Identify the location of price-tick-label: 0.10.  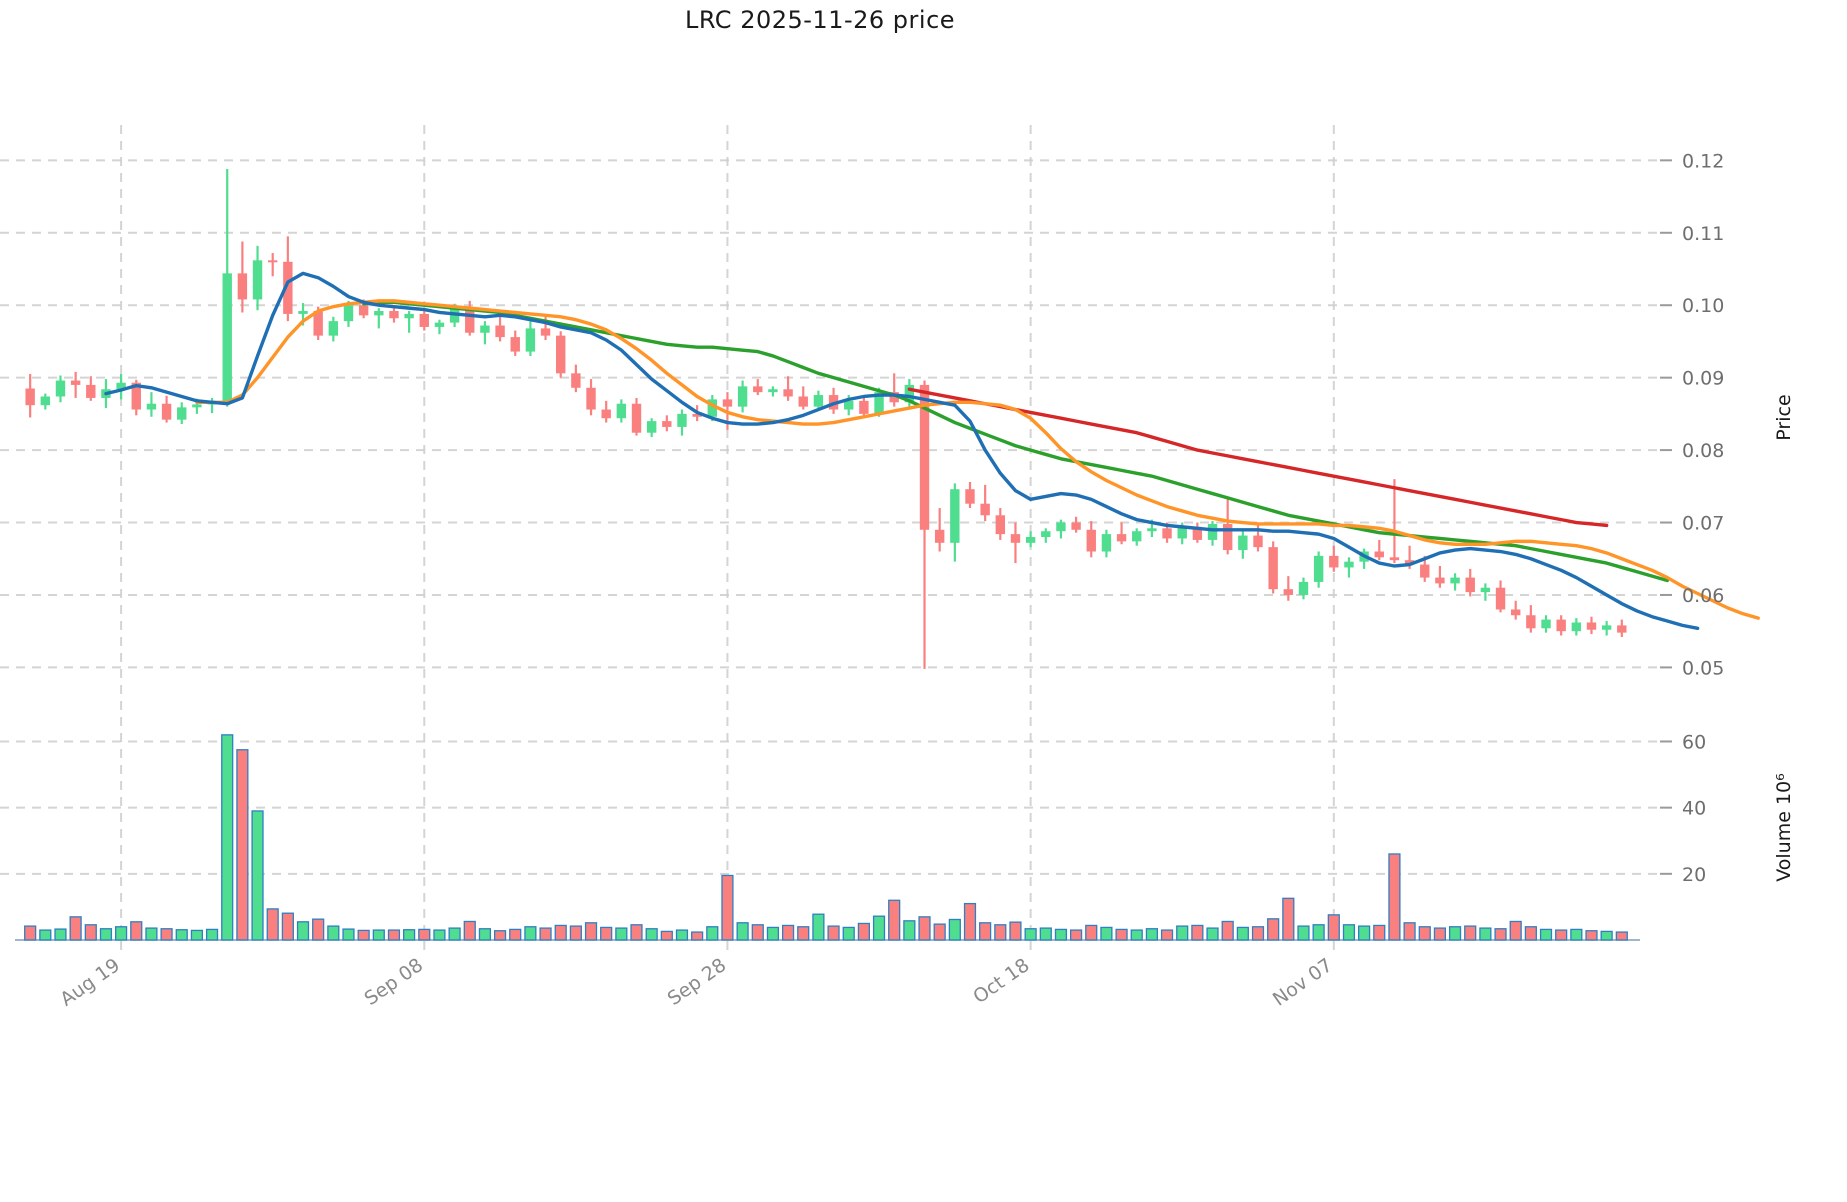
(1703, 306).